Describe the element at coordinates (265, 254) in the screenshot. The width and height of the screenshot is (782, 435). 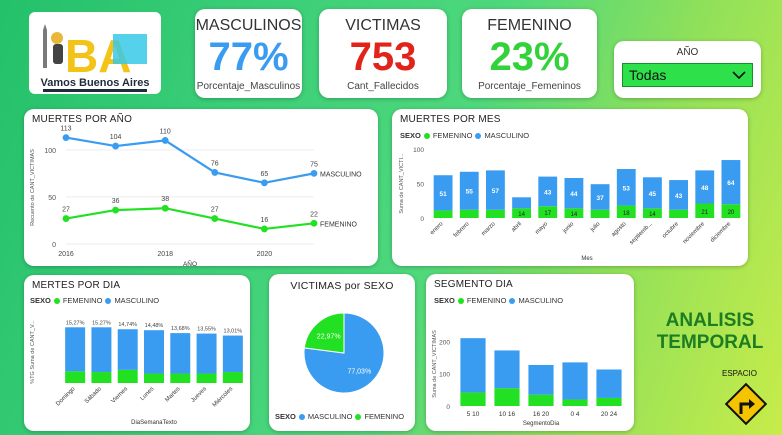
I see `x-tick-label: 2020` at that location.